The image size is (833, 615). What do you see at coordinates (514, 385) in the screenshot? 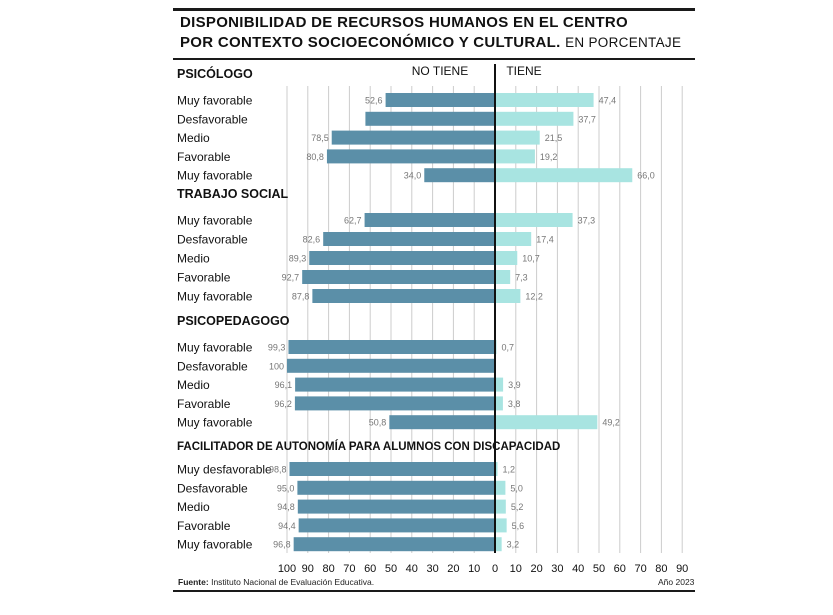
I see `value-label-tiene: 3,9` at bounding box center [514, 385].